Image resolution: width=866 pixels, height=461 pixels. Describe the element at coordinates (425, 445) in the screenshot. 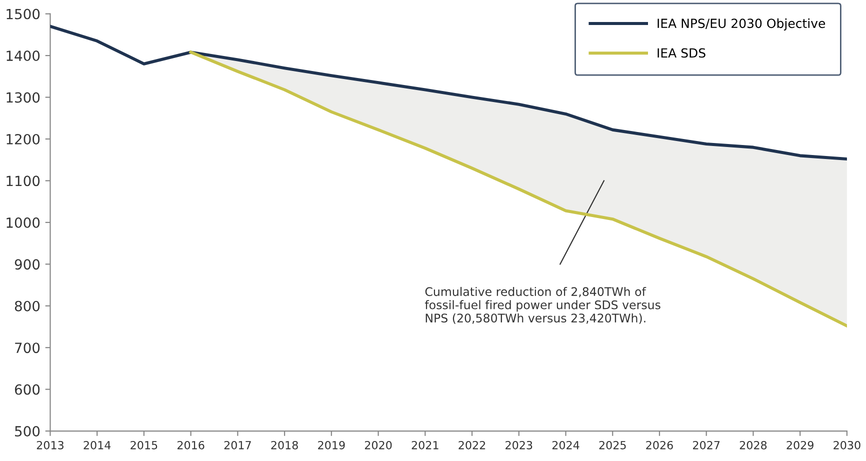

I see `x-tick-label: 2021` at that location.